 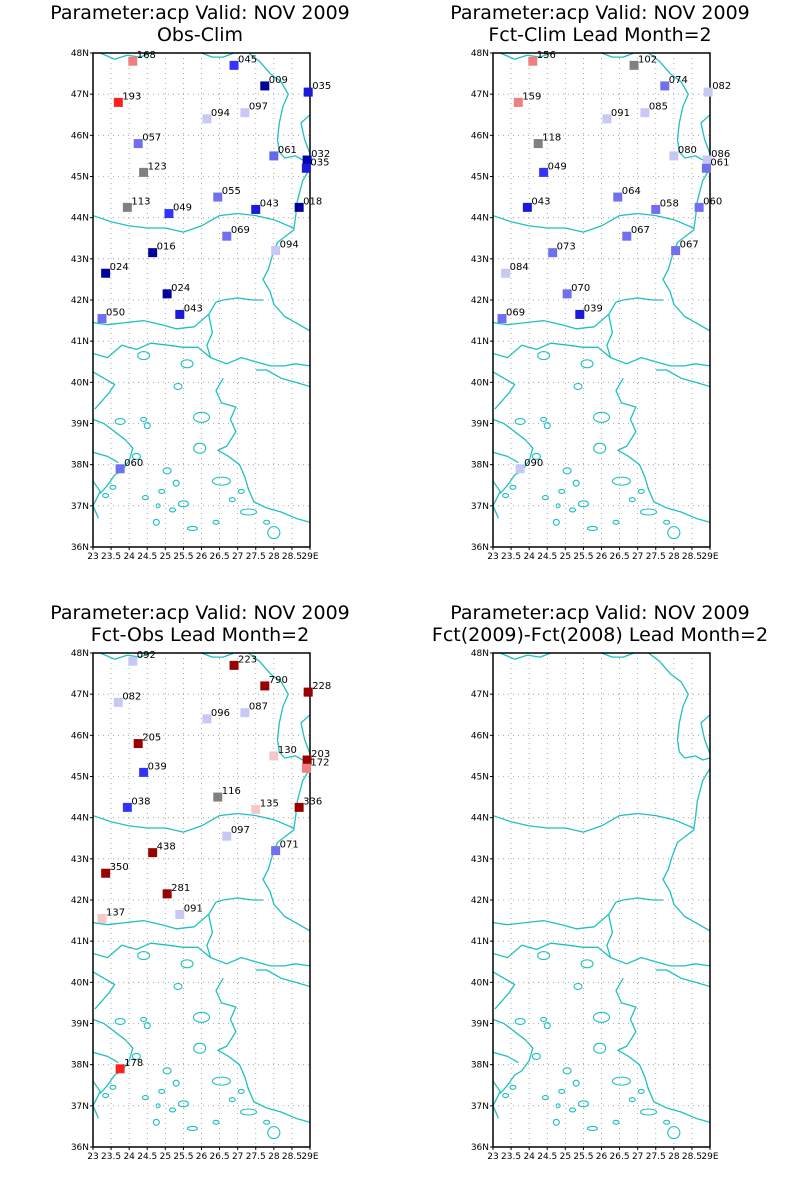 I want to click on station-label: 085, so click(x=658, y=107).